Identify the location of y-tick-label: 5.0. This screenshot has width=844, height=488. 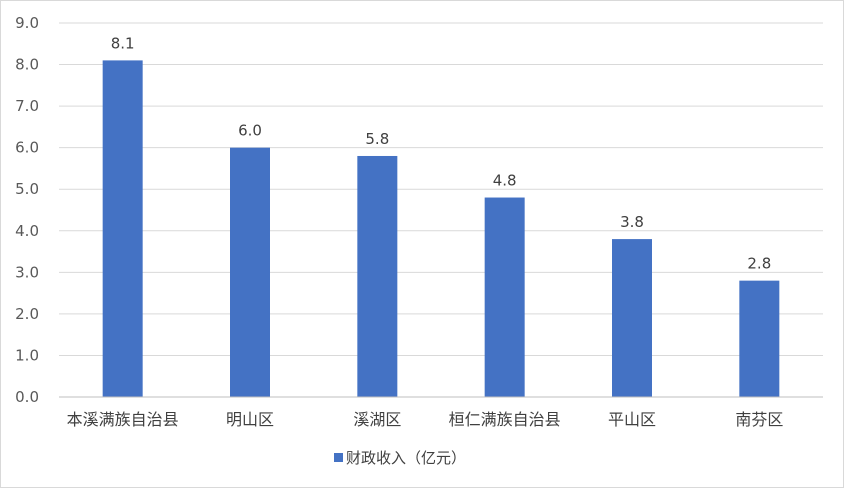
(27, 189).